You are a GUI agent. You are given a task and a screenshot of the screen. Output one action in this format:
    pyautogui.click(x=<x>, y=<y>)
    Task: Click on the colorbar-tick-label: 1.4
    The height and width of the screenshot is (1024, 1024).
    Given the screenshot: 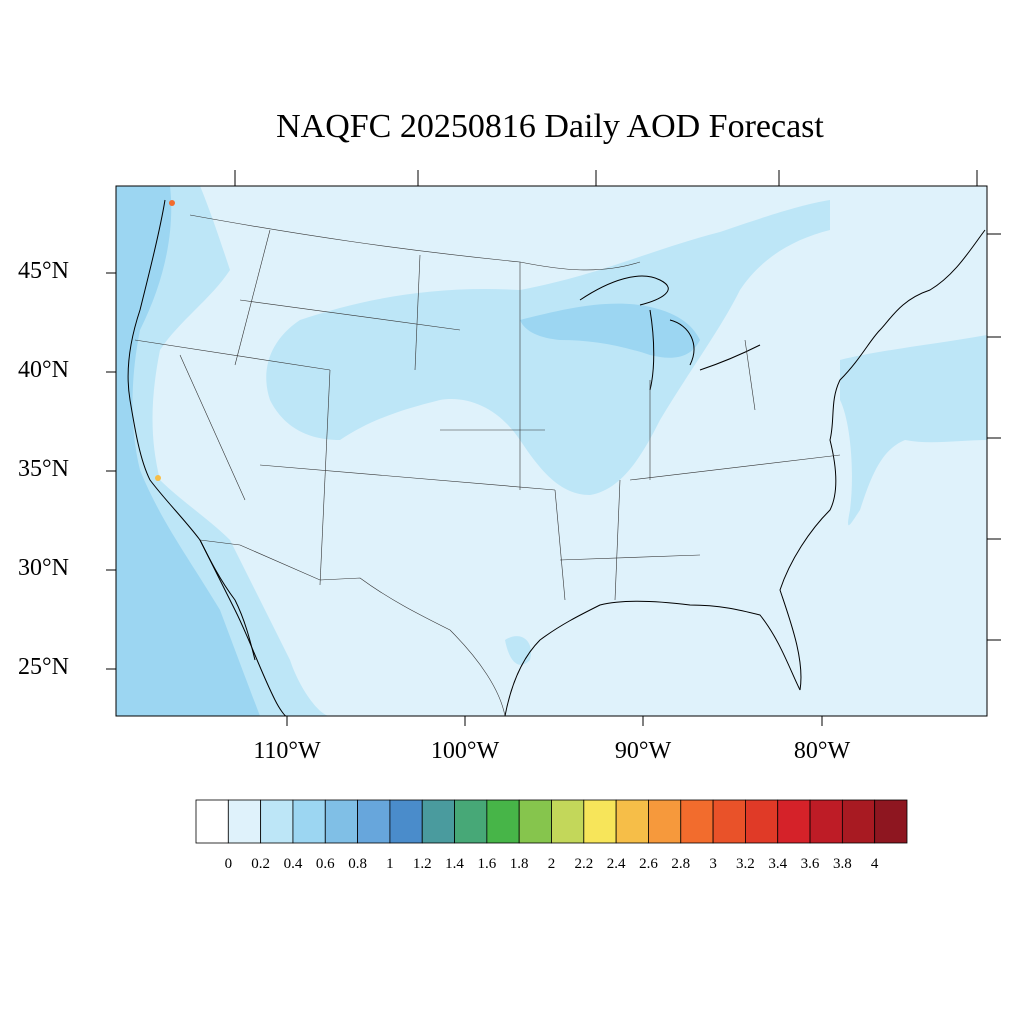 What is the action you would take?
    pyautogui.click(x=454, y=864)
    